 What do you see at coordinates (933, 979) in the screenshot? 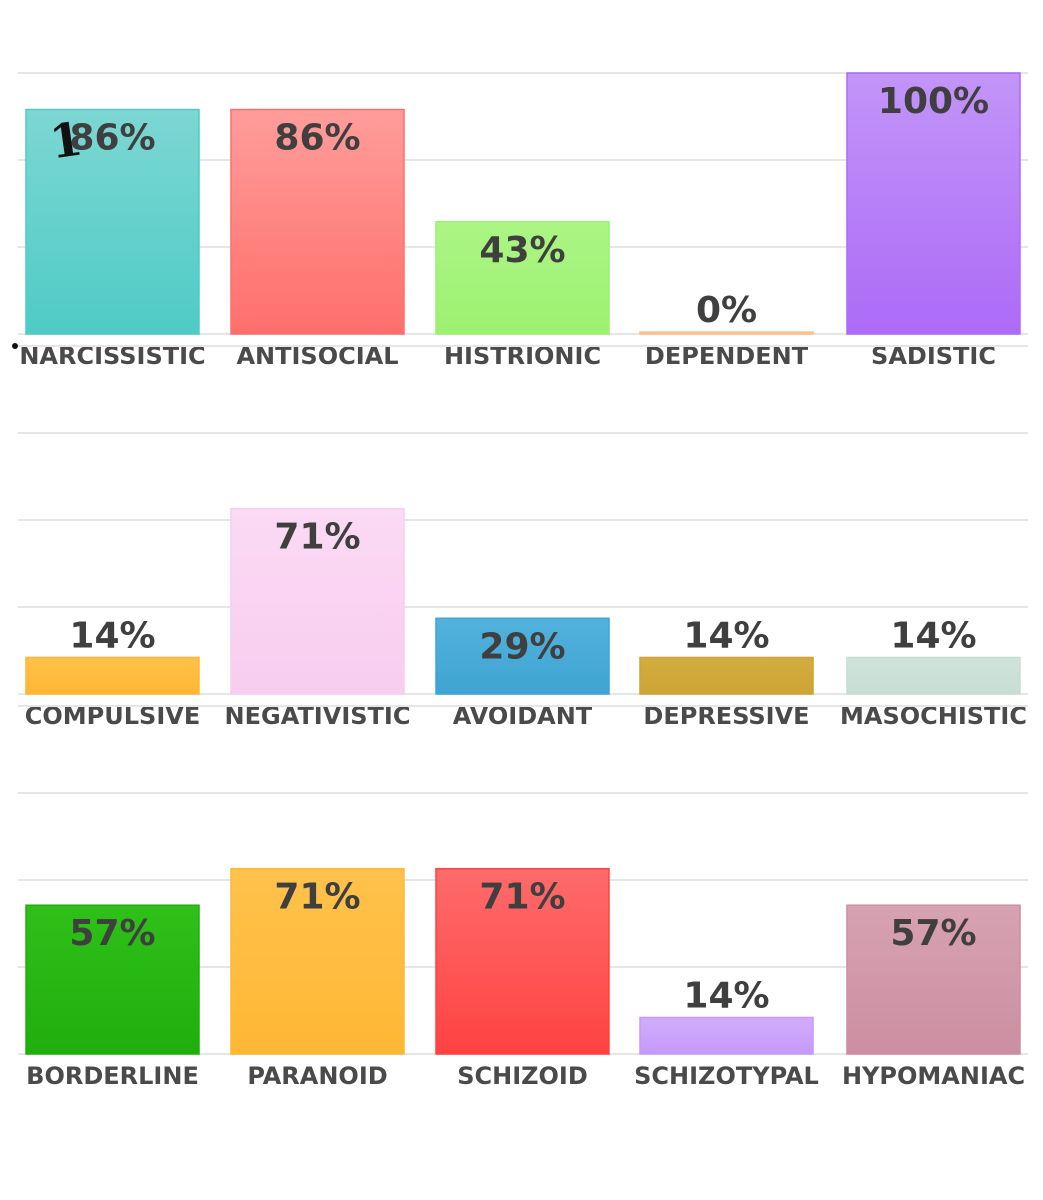
I see `bar-hypomaniac` at bounding box center [933, 979].